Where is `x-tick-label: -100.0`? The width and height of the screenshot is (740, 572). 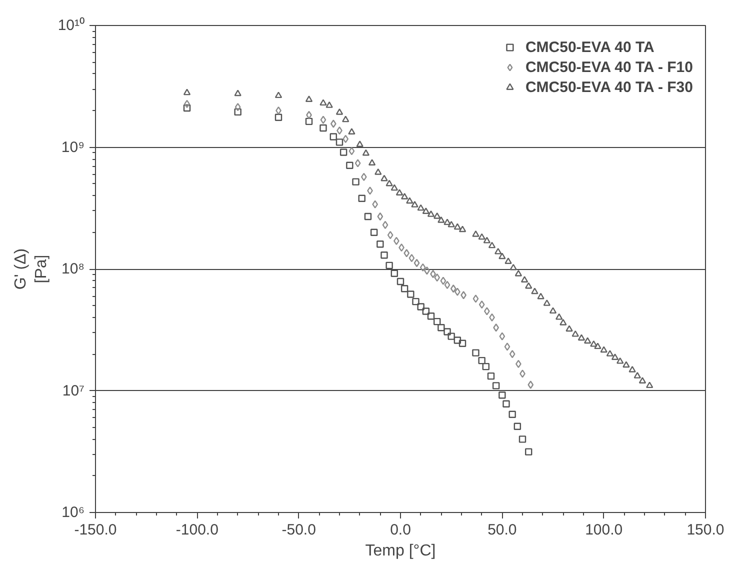
x-tick-label: -100.0 is located at coordinates (197, 530).